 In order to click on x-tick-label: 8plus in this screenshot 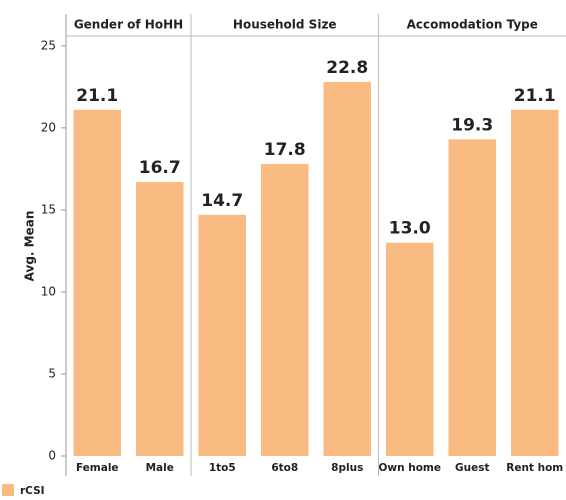, I will do `click(347, 468)`.